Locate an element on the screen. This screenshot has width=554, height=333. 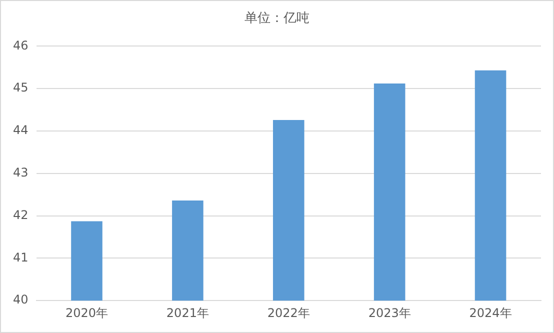
x-tick-label: 2020年 is located at coordinates (86, 313).